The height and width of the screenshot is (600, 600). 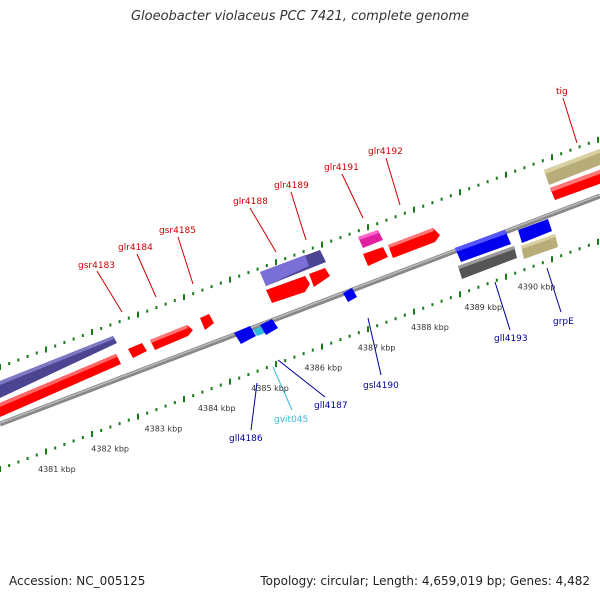 What do you see at coordinates (135, 248) in the screenshot?
I see `gene-label-glr4184: glr4184` at bounding box center [135, 248].